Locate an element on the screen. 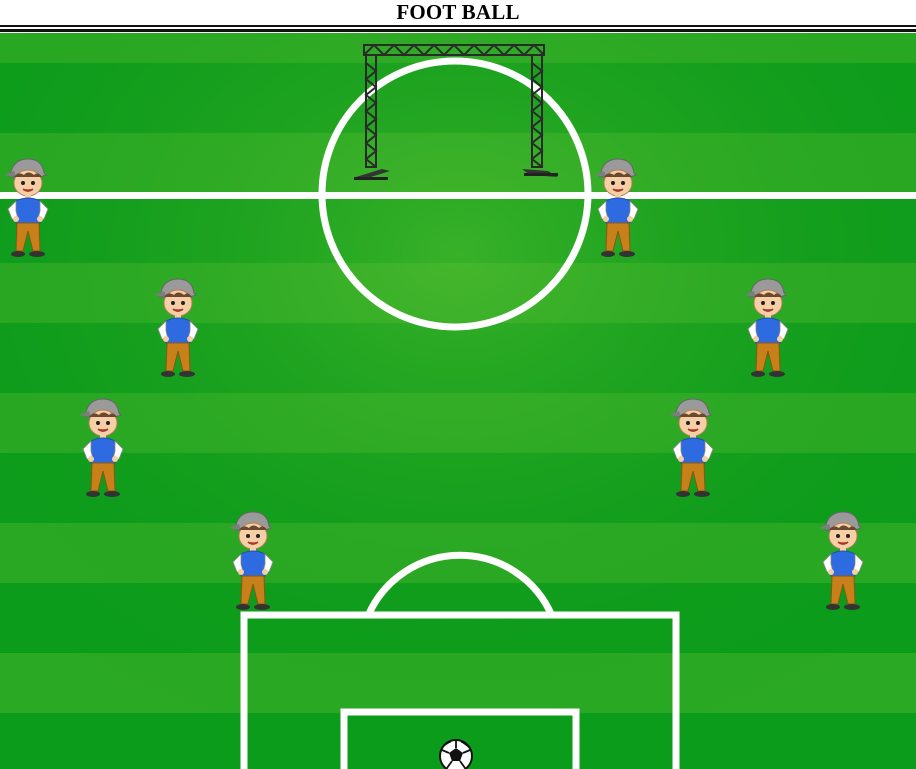  center-circle is located at coordinates (455, 194).